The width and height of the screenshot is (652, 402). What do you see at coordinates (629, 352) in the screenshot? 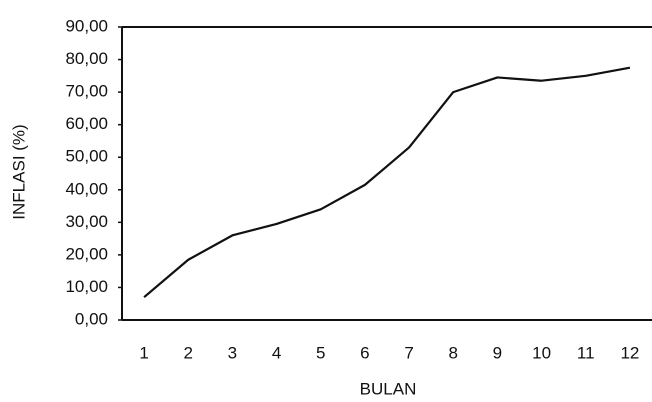
I see `x-tick-label: 12` at bounding box center [629, 352].